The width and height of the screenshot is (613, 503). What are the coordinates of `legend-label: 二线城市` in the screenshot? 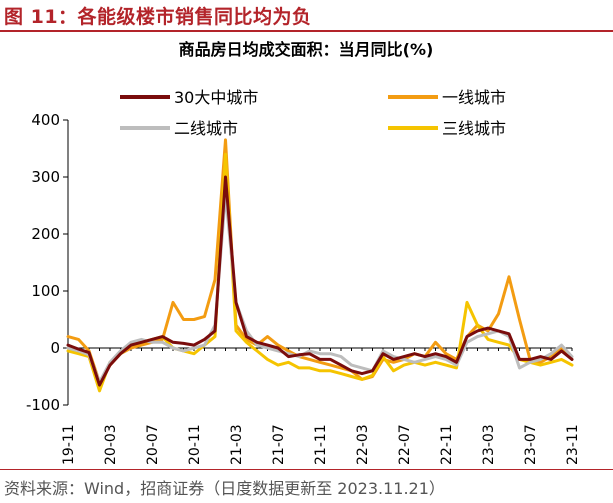 It's located at (206, 128).